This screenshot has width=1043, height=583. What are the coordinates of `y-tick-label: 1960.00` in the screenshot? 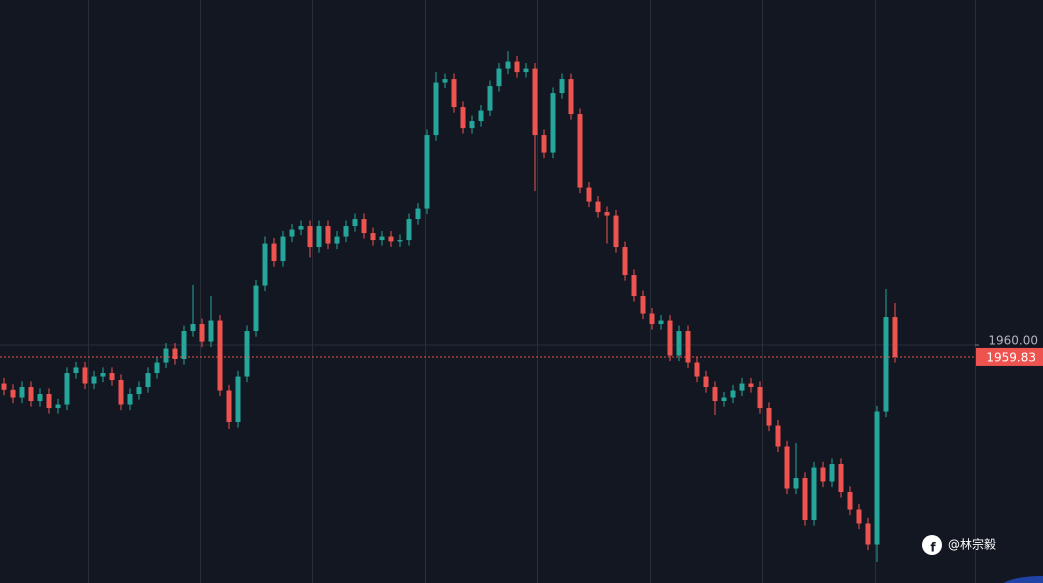 It's located at (1013, 341).